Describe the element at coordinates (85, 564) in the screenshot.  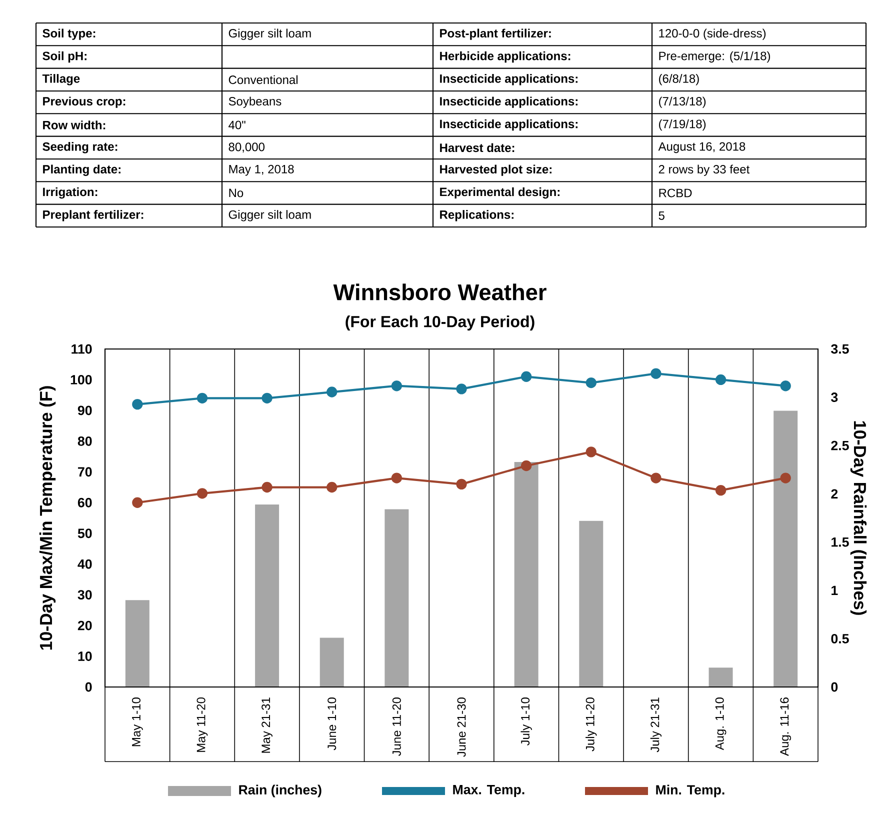
I see `y-tick-label: 40` at that location.